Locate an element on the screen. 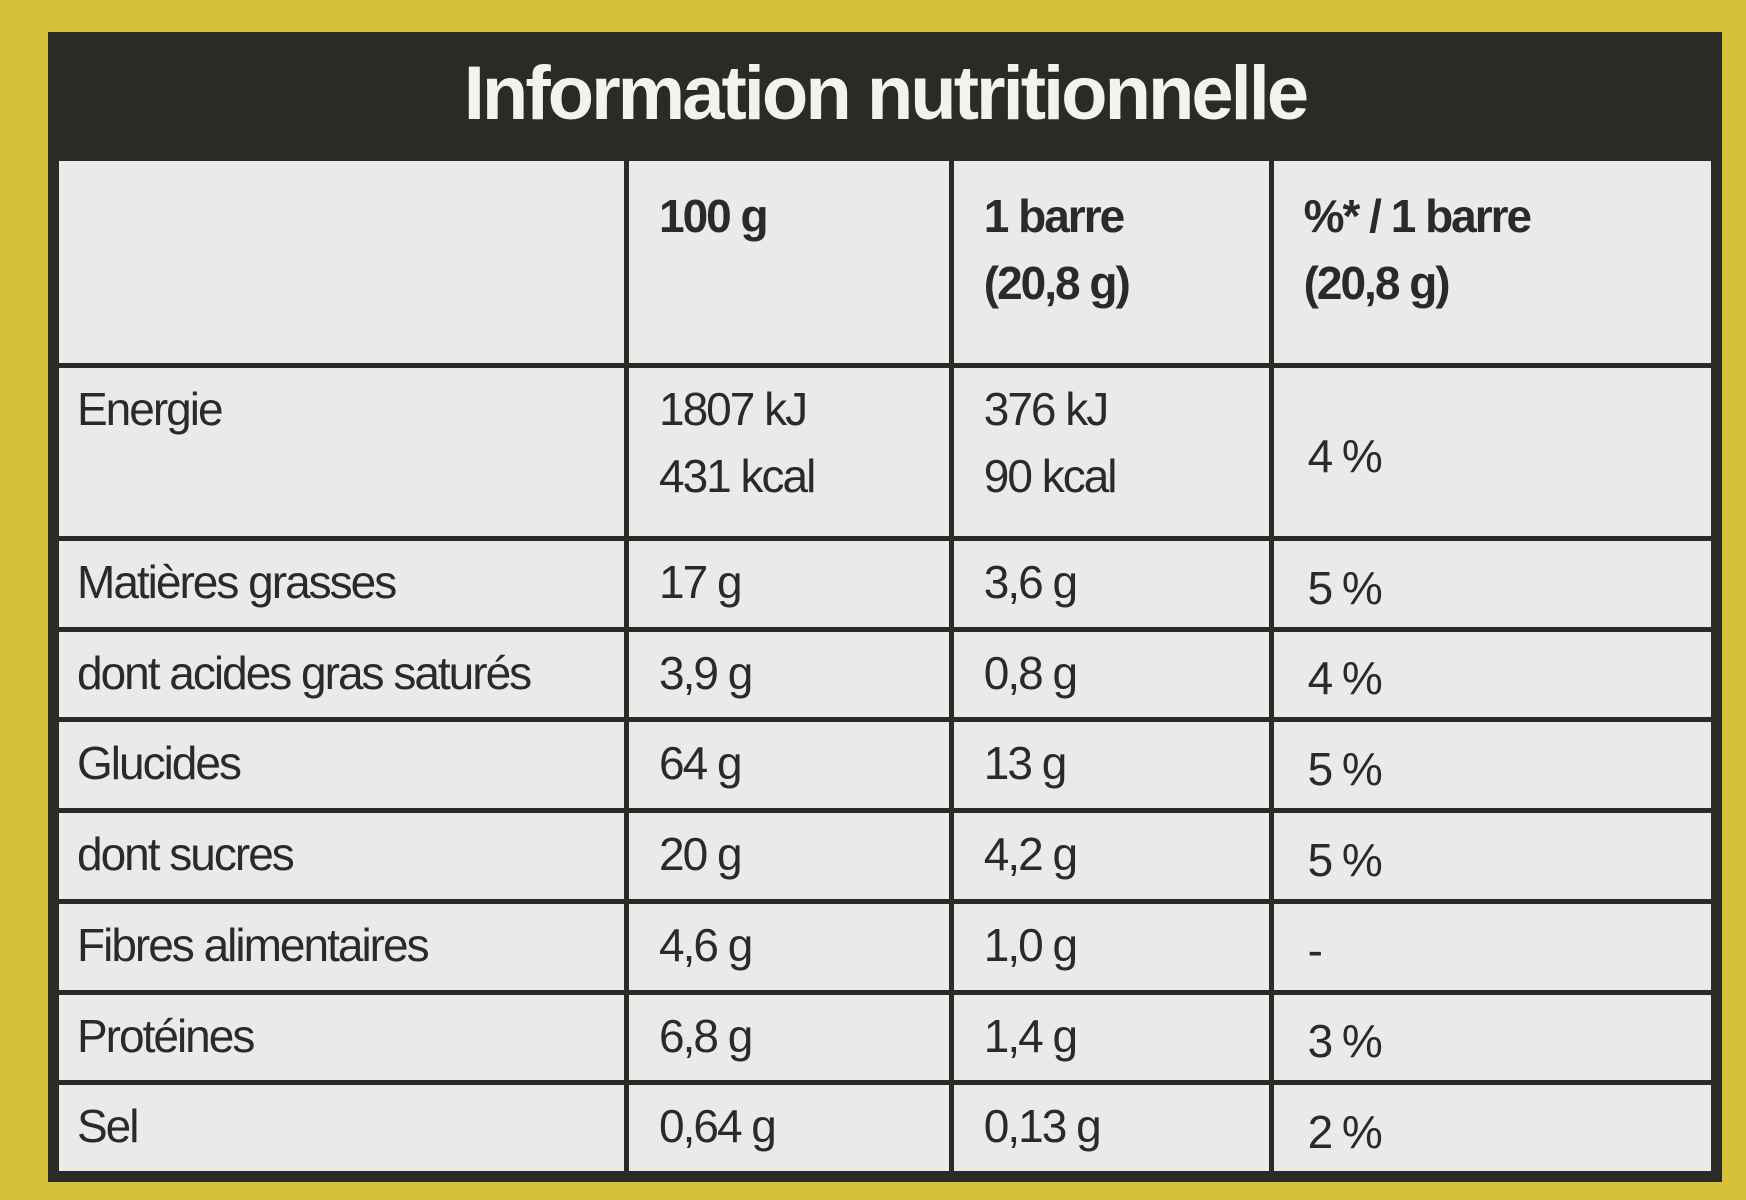 The width and height of the screenshot is (1746, 1200). cell-text: %* / 1 barre is located at coordinates (1418, 216).